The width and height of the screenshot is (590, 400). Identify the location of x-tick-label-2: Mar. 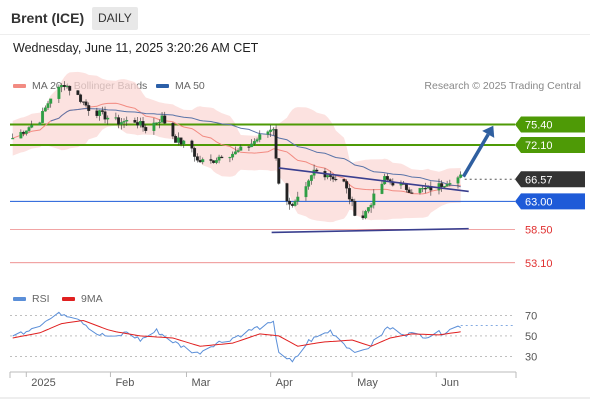
(200, 383).